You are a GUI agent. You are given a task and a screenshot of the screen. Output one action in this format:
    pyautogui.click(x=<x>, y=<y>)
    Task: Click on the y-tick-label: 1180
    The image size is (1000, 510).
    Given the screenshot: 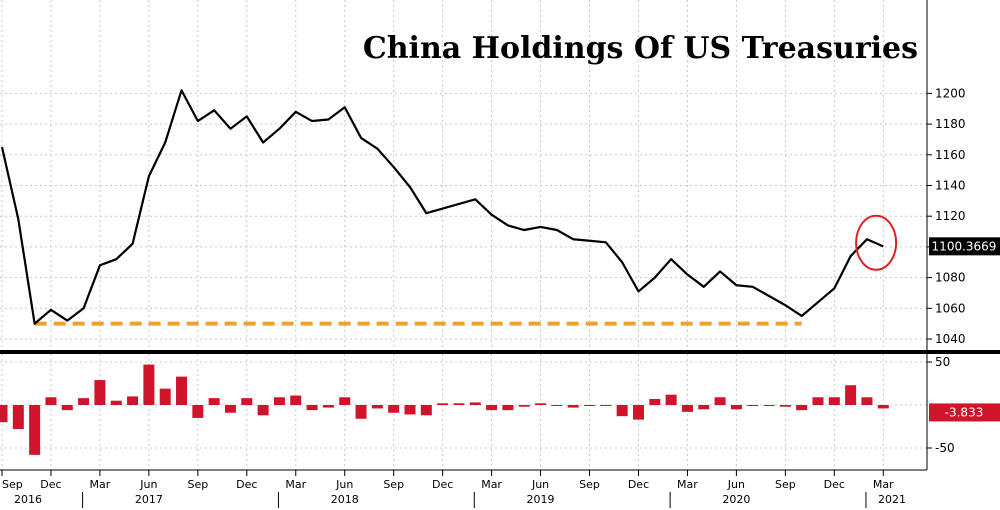 What is the action you would take?
    pyautogui.click(x=950, y=124)
    